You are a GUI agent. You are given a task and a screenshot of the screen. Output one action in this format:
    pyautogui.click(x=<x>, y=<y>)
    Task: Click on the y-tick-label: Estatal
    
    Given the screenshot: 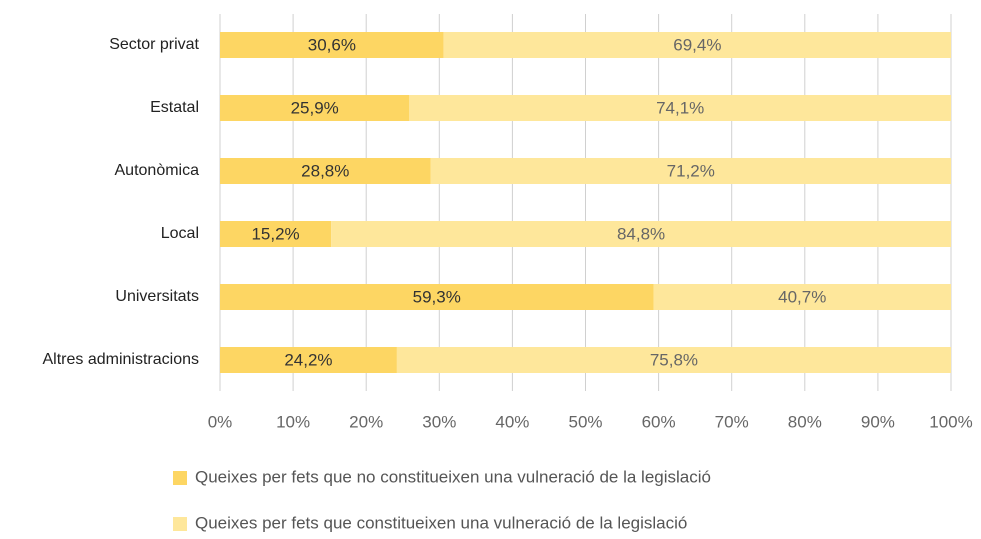 What is the action you would take?
    pyautogui.click(x=174, y=107)
    